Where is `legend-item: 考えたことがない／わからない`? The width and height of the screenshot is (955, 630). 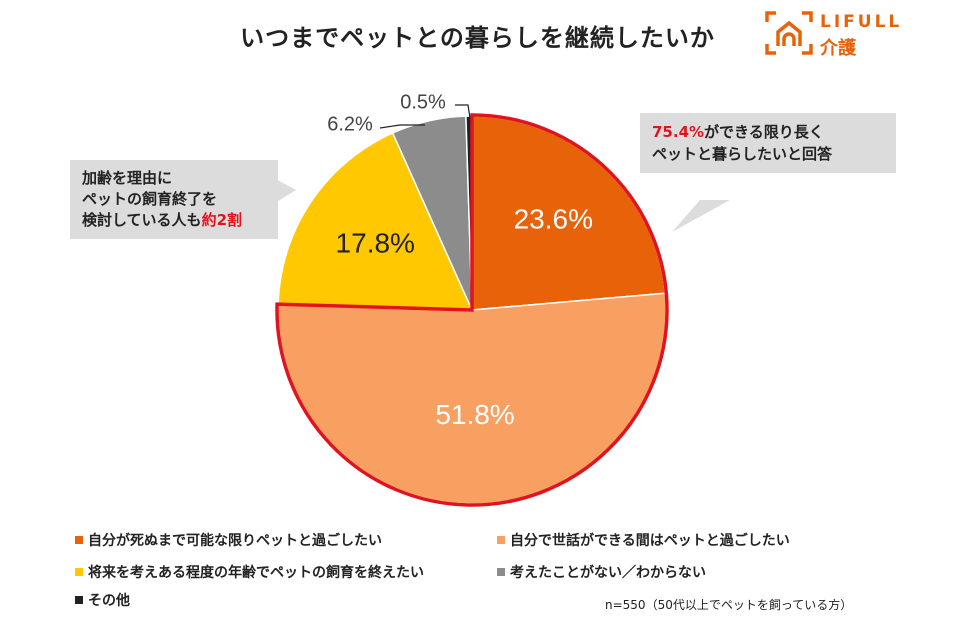 legend-item: 考えたことがない／わからない is located at coordinates (601, 572).